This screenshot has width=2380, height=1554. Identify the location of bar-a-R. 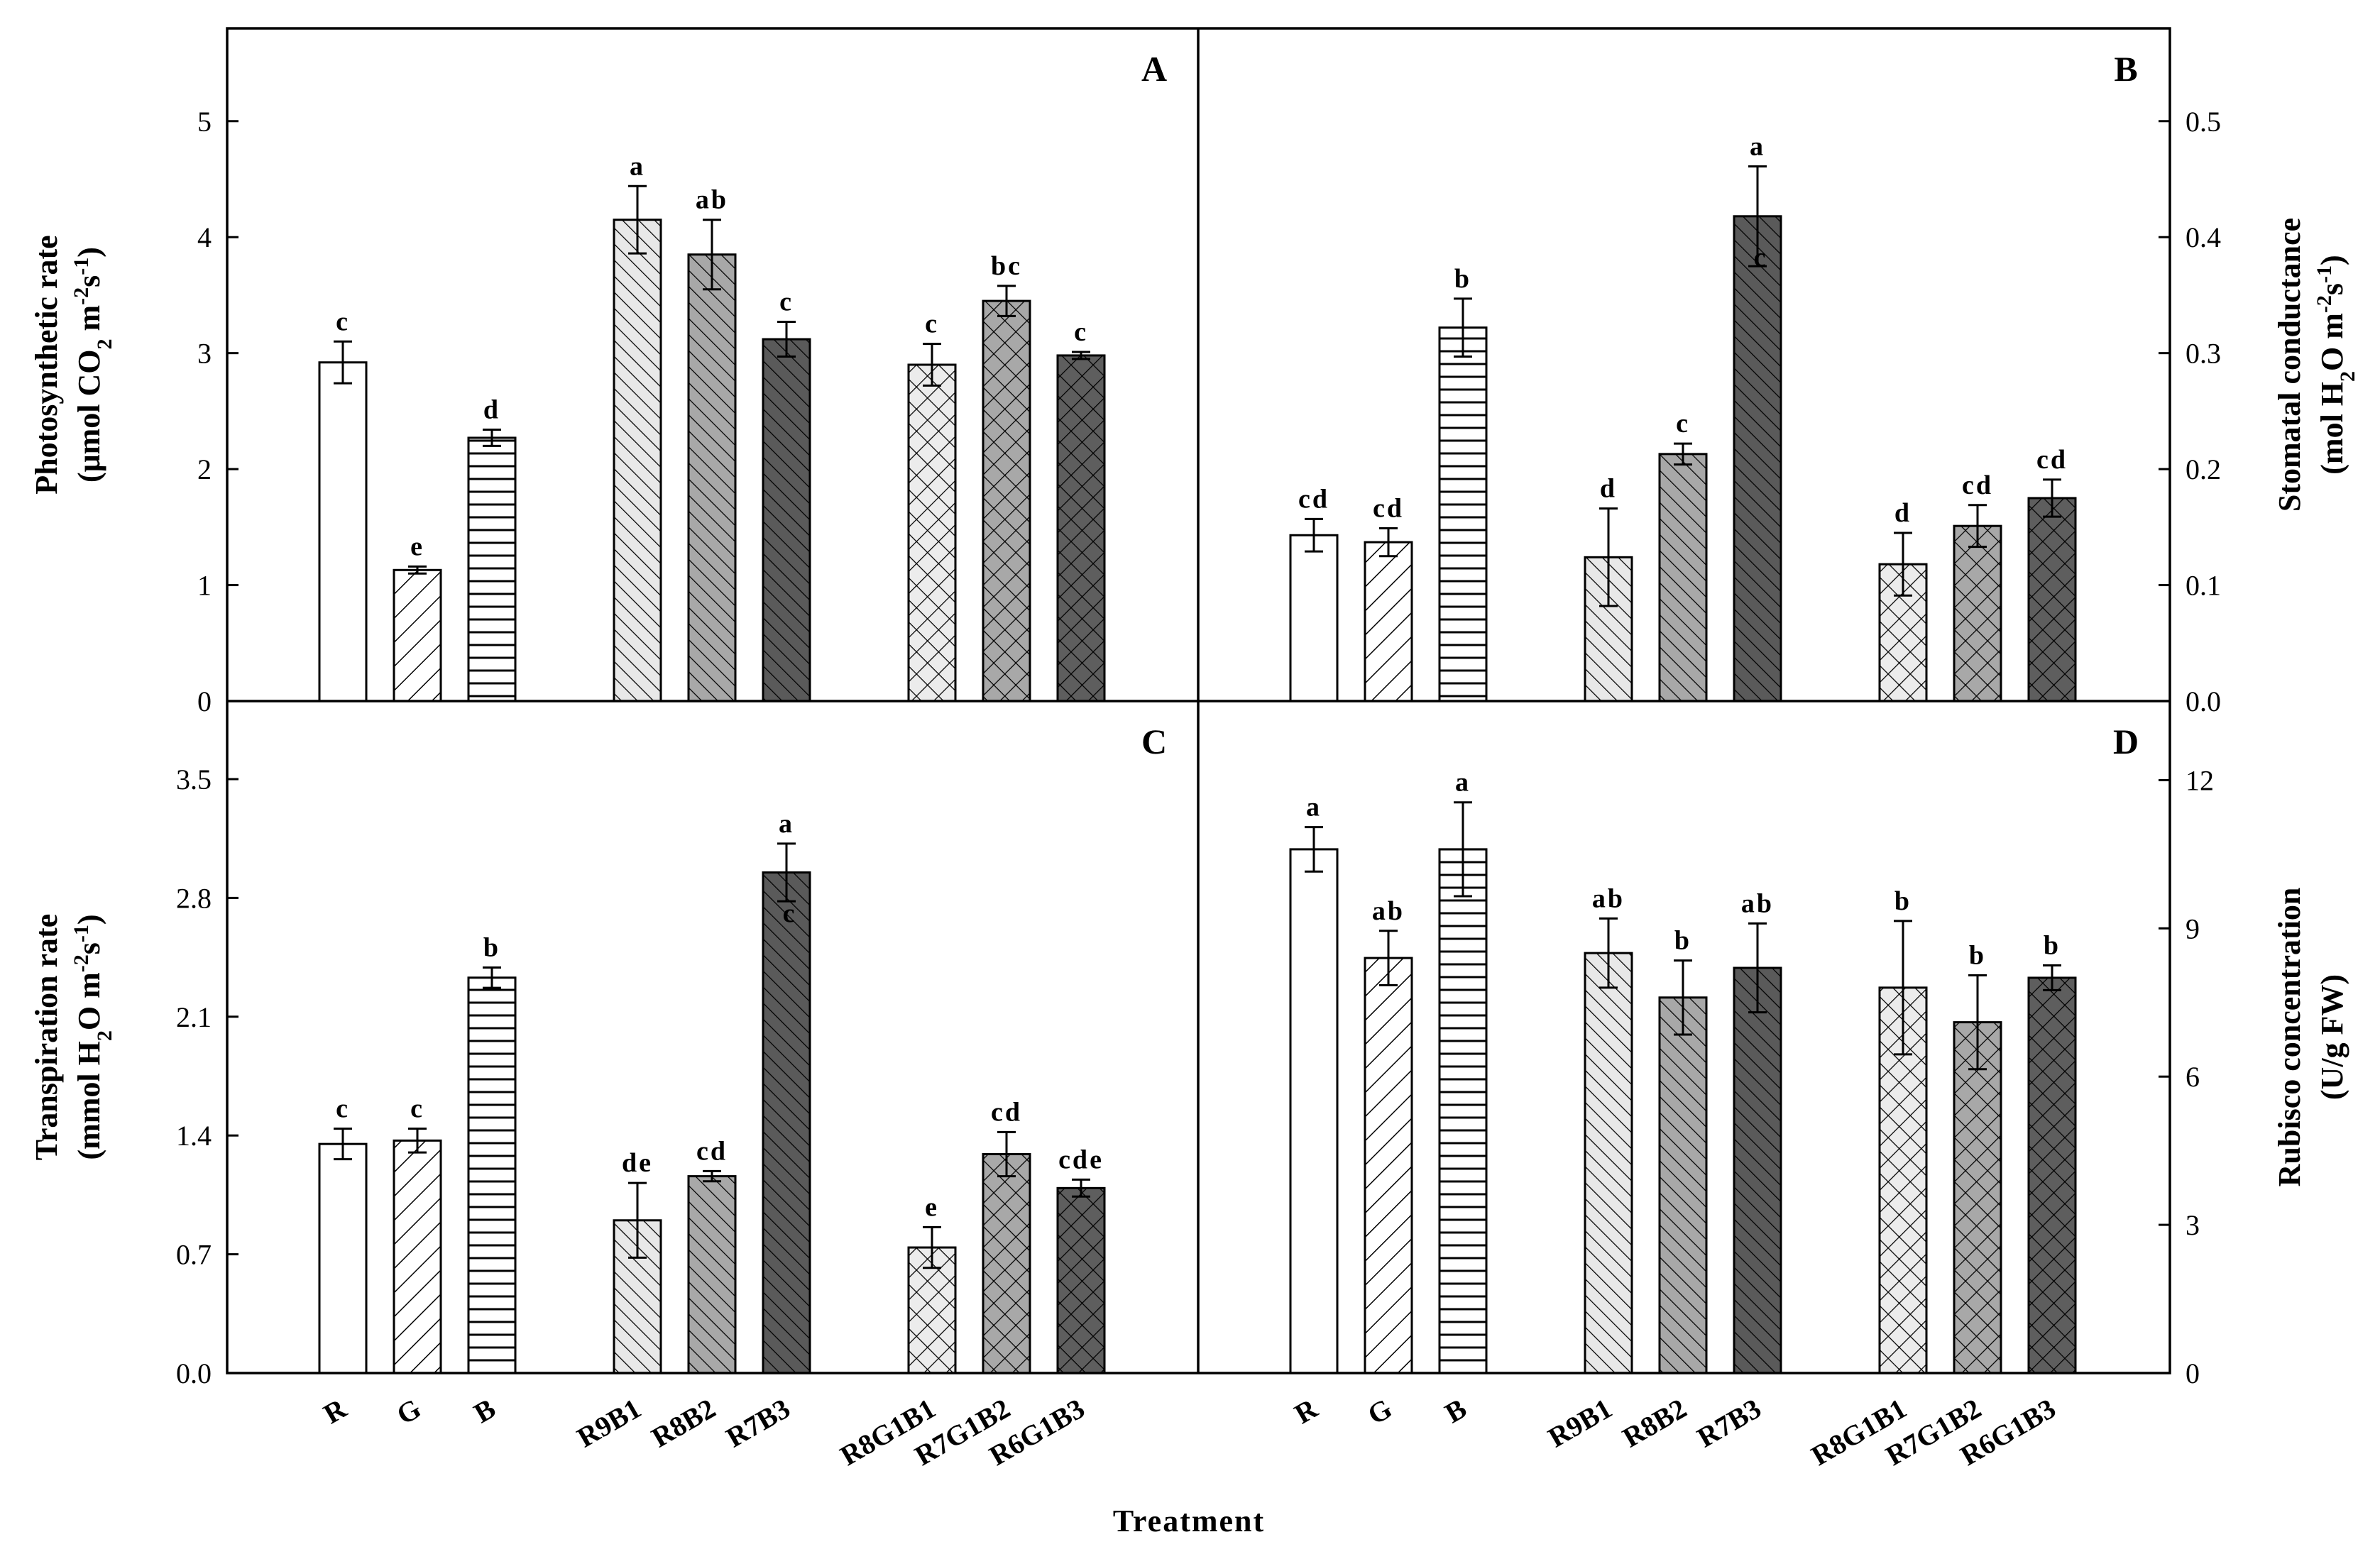
(343, 531).